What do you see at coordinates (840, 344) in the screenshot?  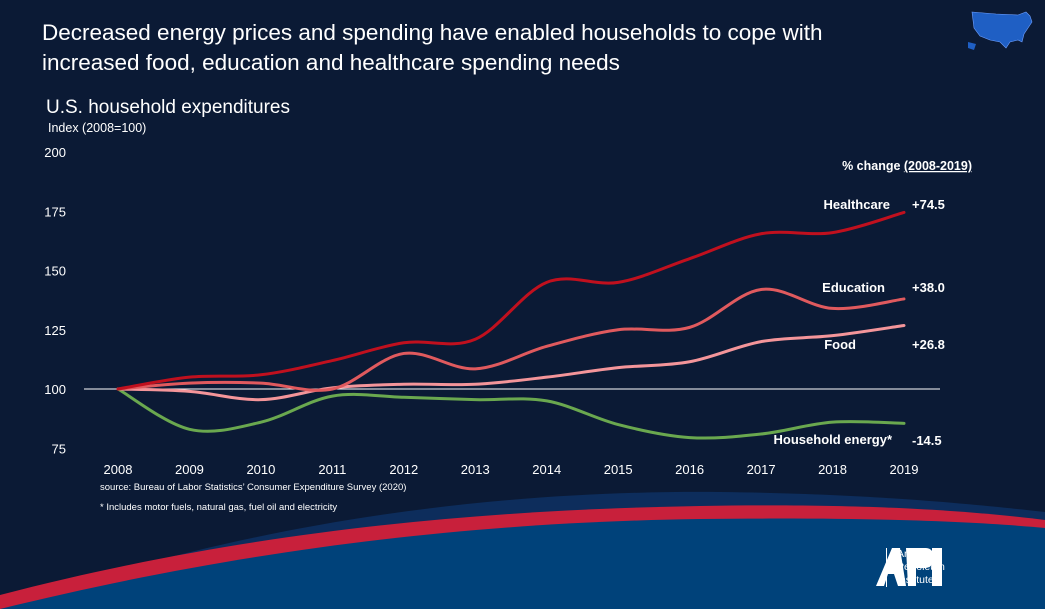 I see `series-label: Food` at bounding box center [840, 344].